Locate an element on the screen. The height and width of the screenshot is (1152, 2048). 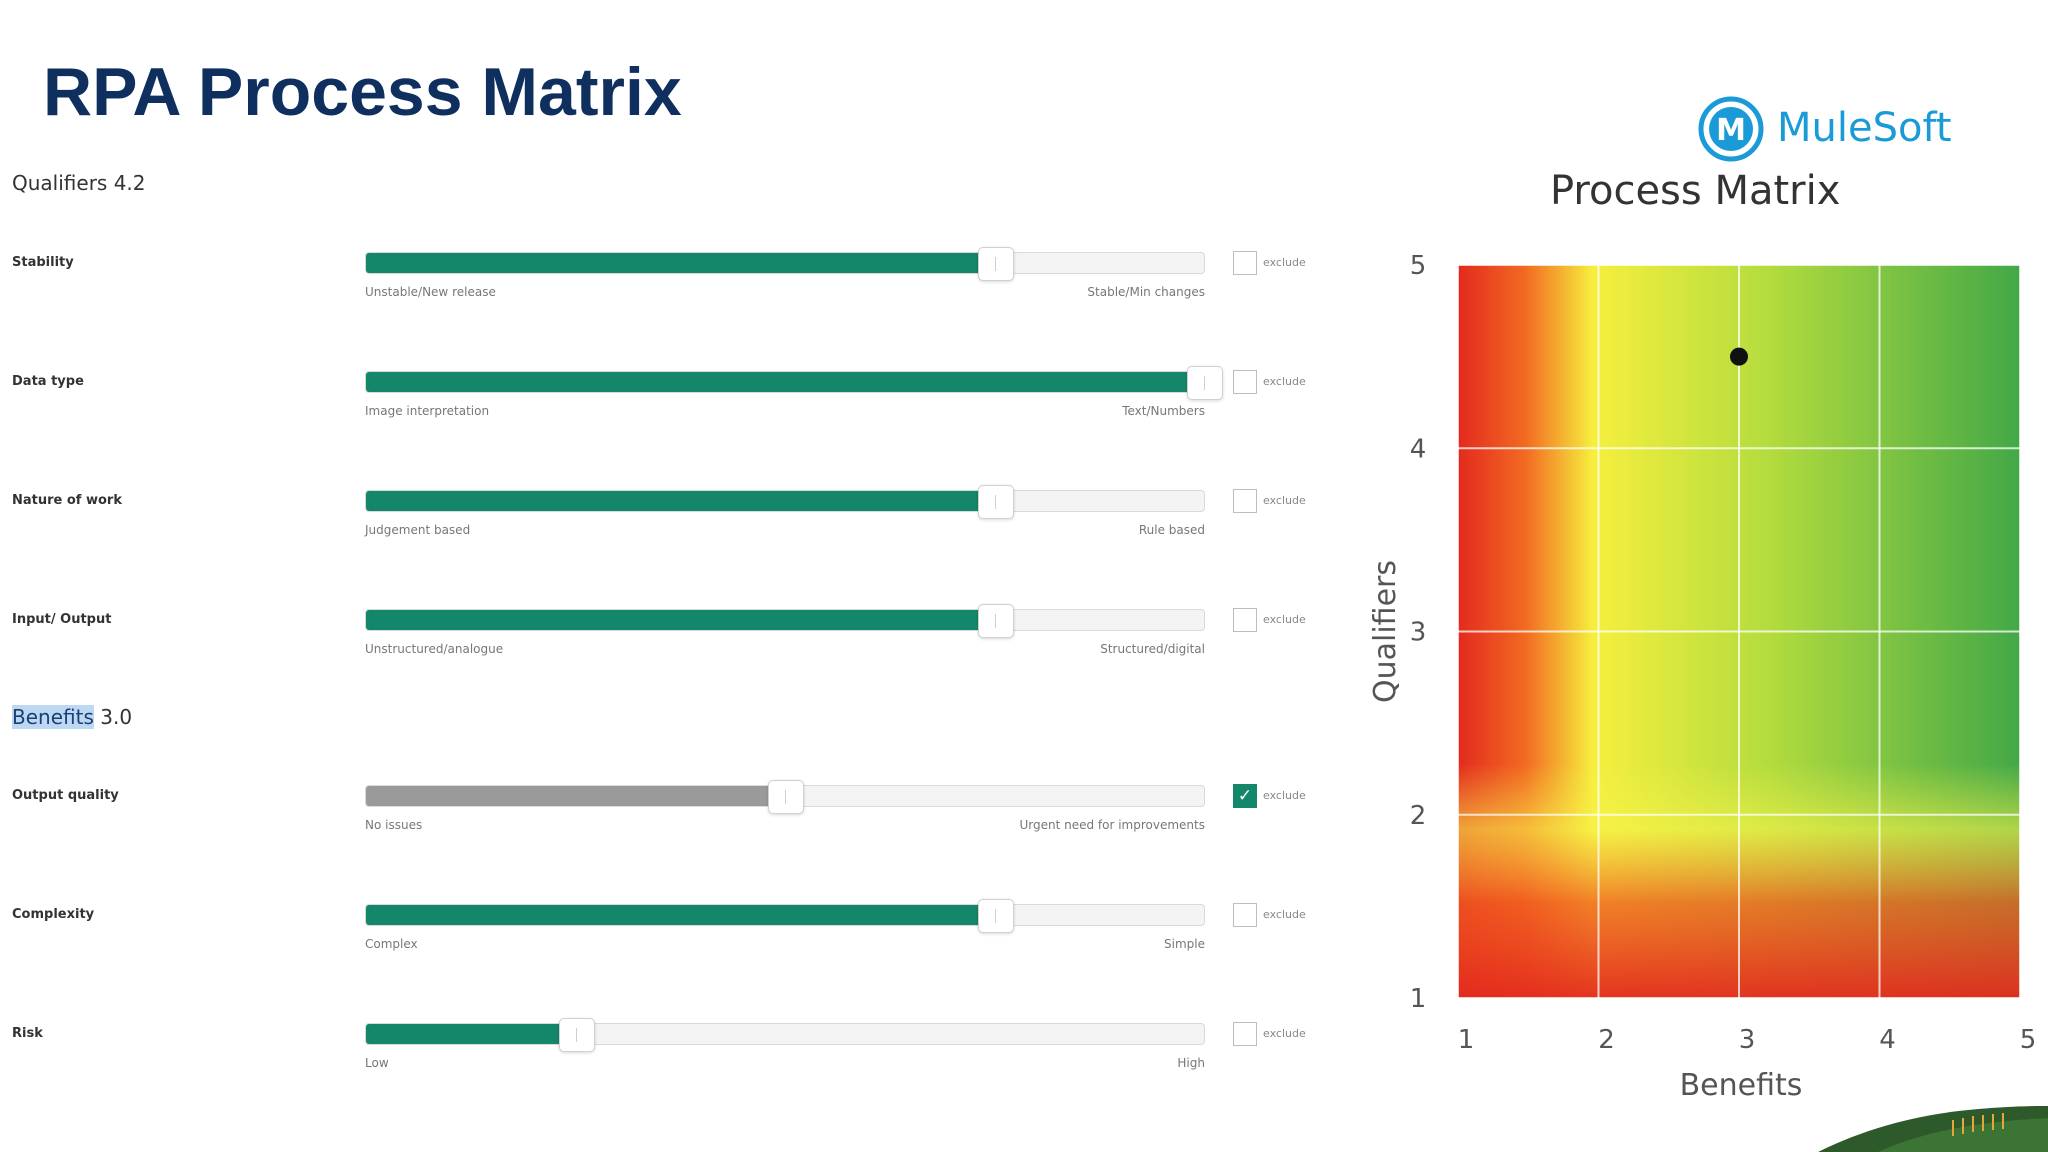
slider-label-output-quality: Output quality is located at coordinates (65, 795).